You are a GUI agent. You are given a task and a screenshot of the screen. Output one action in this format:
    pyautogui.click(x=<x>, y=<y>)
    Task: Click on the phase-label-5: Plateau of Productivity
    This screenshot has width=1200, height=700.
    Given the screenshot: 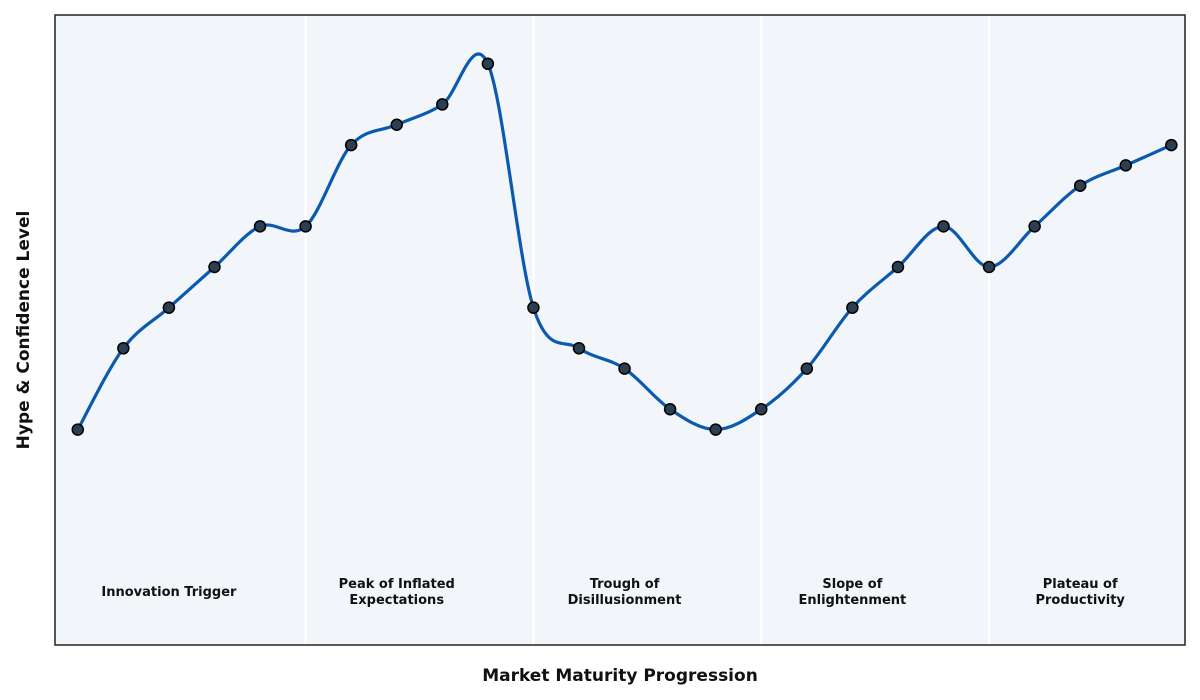 What is the action you would take?
    pyautogui.click(x=1080, y=592)
    